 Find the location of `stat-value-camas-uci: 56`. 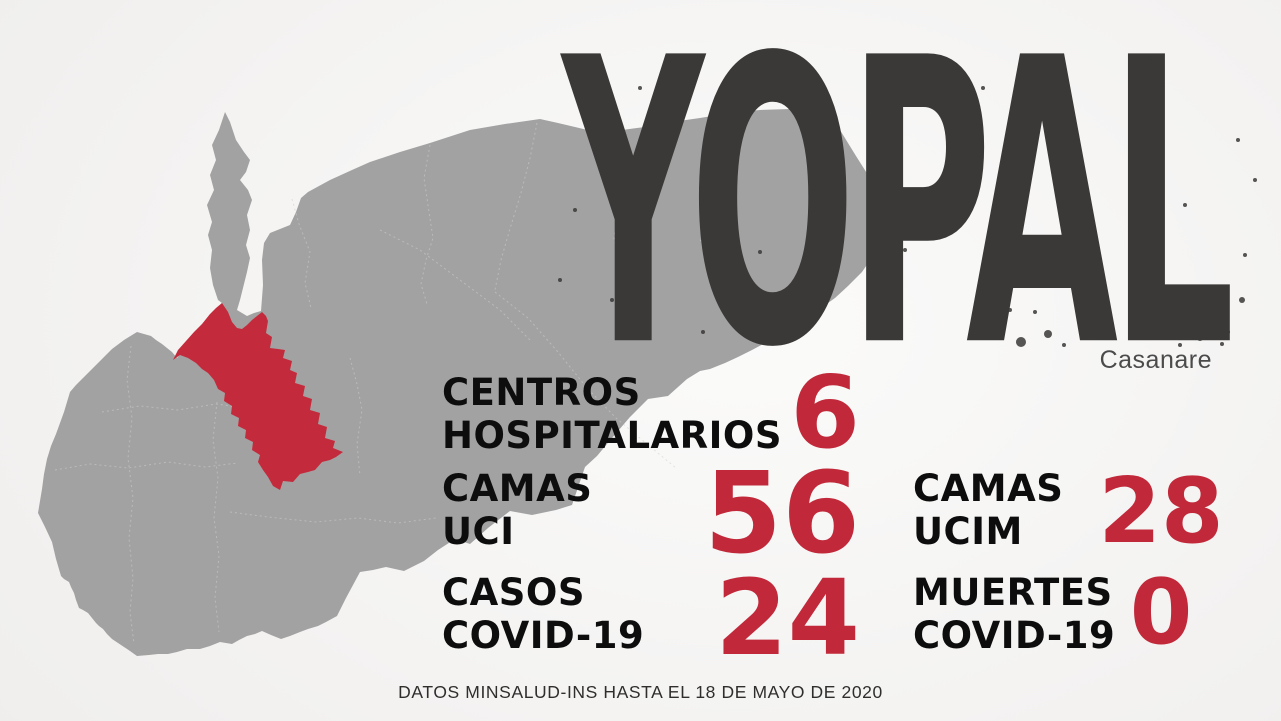

stat-value-camas-uci: 56 is located at coordinates (782, 514).